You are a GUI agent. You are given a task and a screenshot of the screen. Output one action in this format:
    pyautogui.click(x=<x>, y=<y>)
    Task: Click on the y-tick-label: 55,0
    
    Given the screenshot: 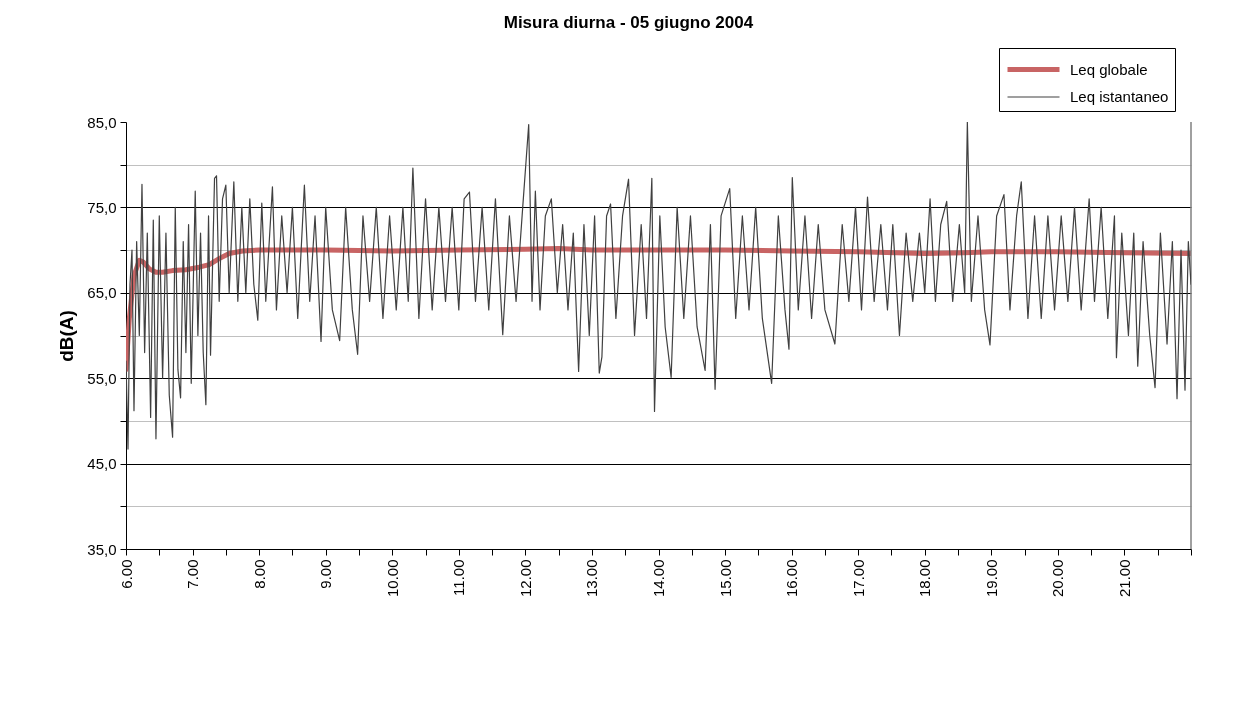 What is the action you would take?
    pyautogui.click(x=102, y=378)
    